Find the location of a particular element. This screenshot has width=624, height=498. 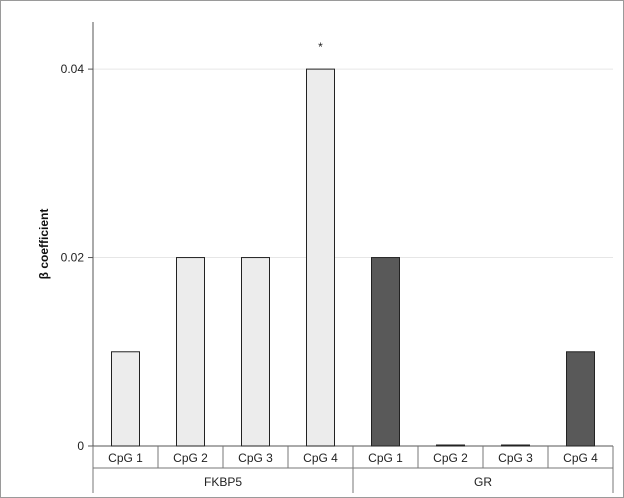

y-tick-label: 0.04 is located at coordinates (73, 69).